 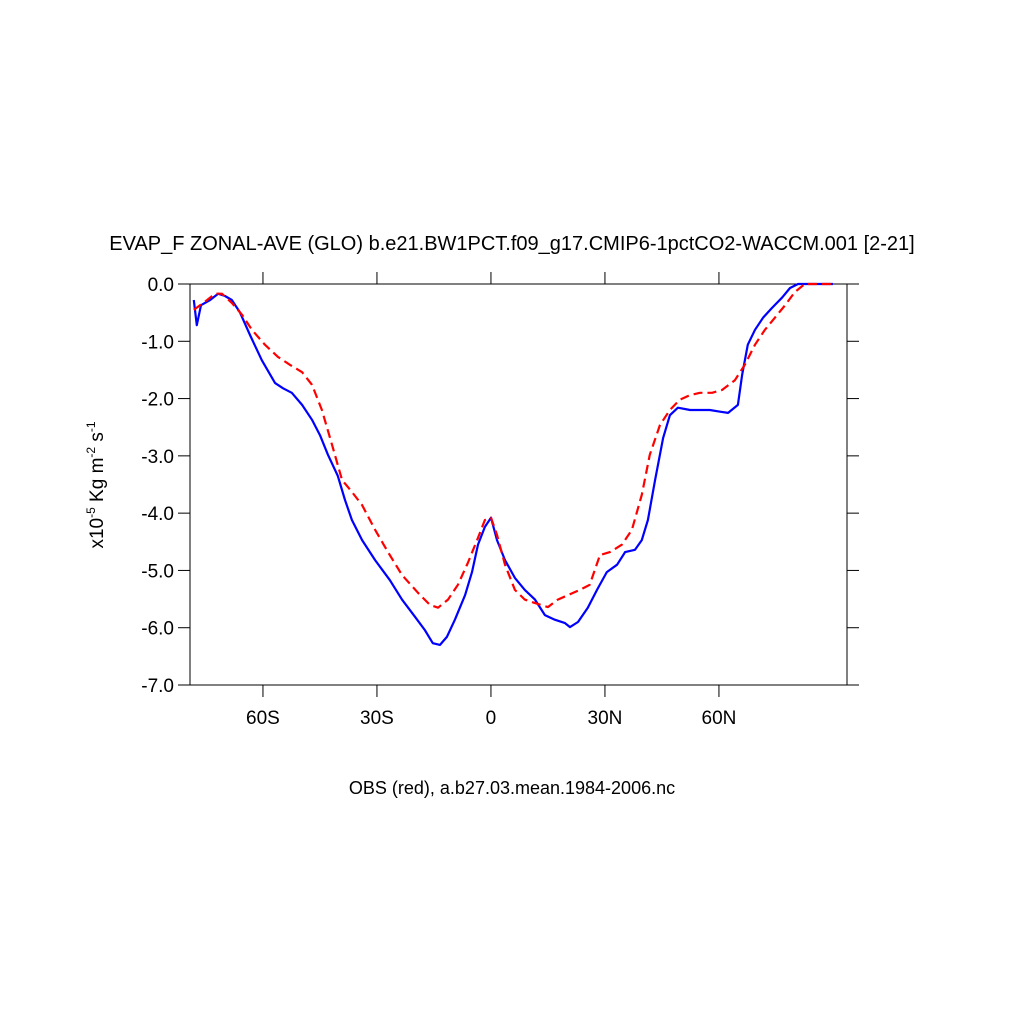 I want to click on x-tick-label: 30N, so click(x=605, y=718).